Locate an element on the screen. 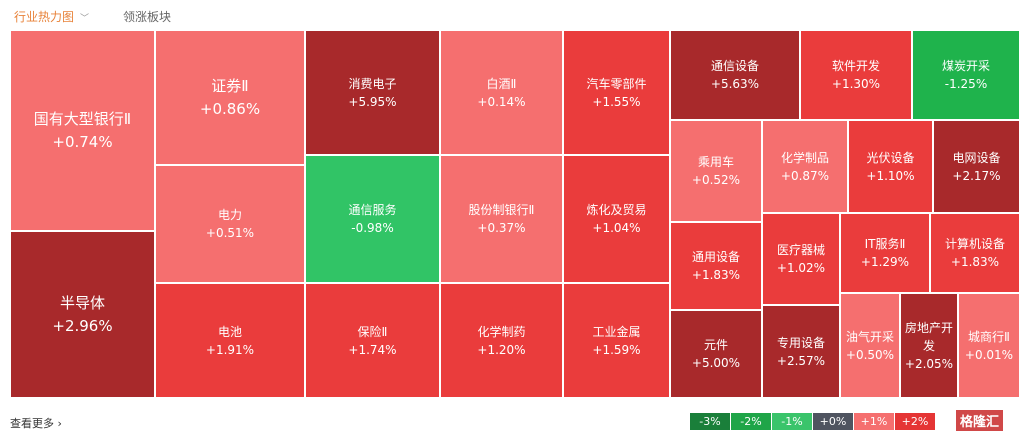  tile-sector: 汽车零部件 +1.55% is located at coordinates (616, 92).